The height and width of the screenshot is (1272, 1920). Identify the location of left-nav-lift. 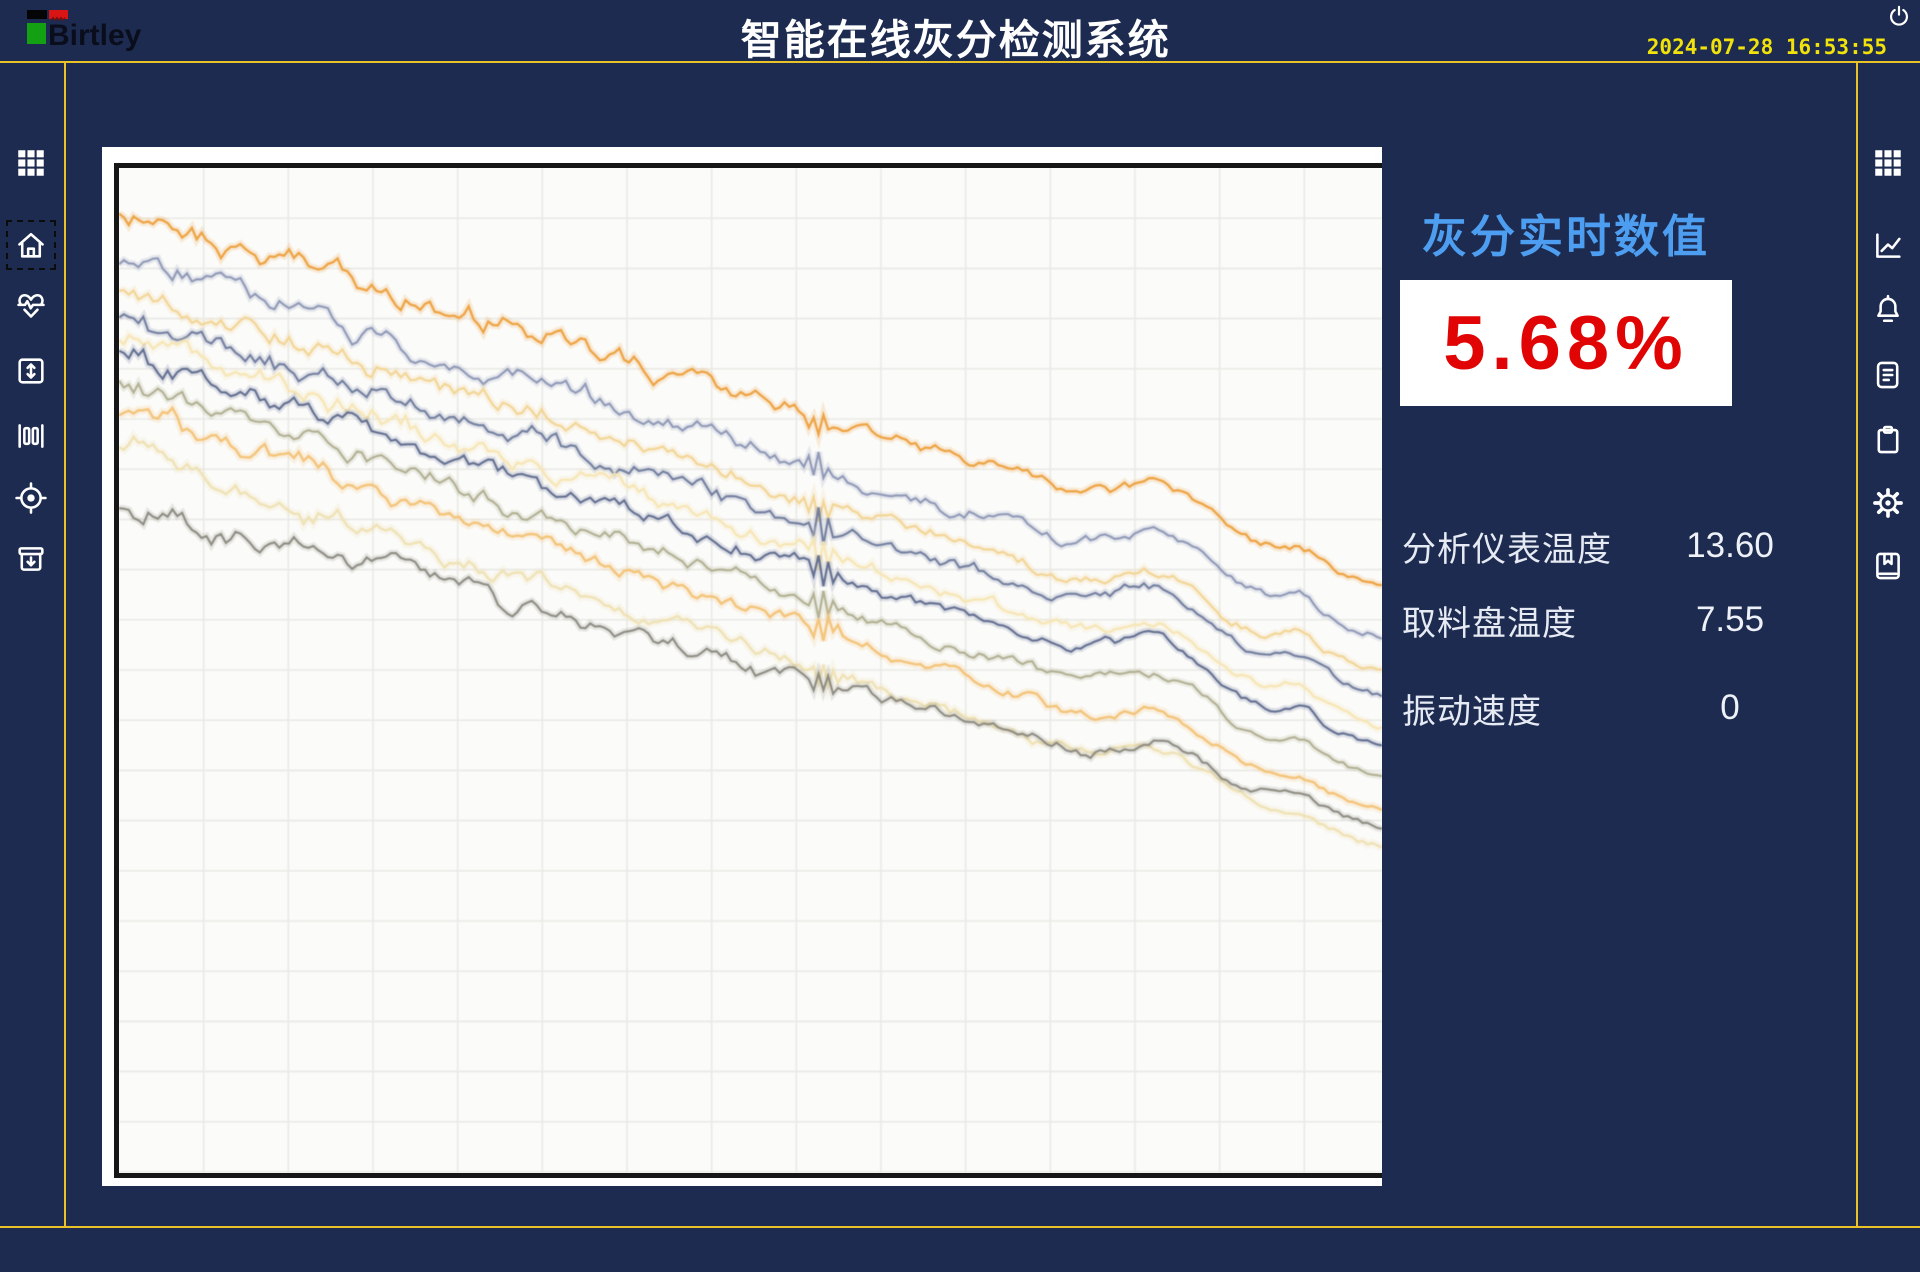
(31, 371).